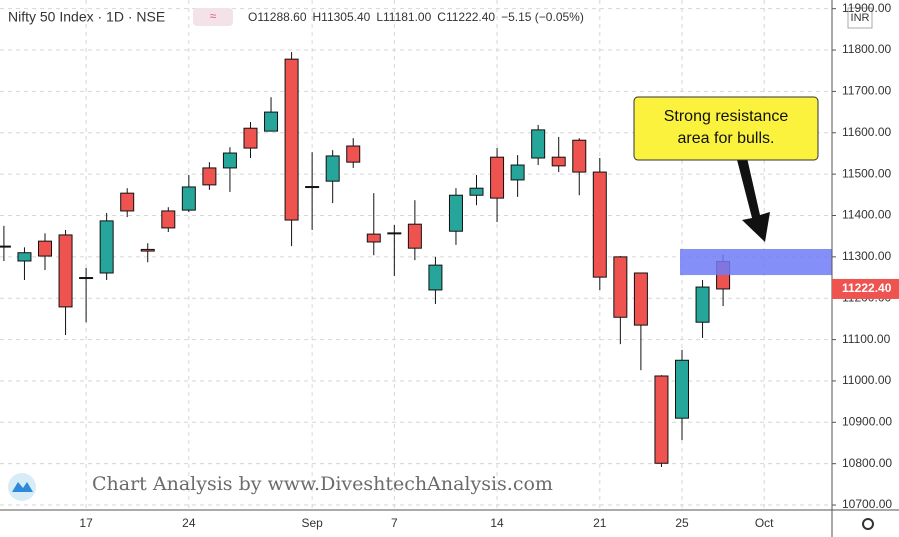 The width and height of the screenshot is (899, 537). I want to click on y-tick-label: 10700.00, so click(867, 504).